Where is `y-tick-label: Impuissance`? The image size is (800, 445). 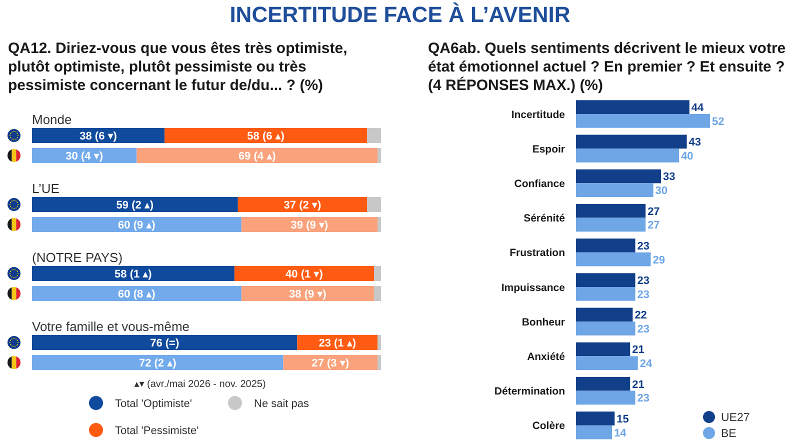
y-tick-label: Impuissance is located at coordinates (533, 288).